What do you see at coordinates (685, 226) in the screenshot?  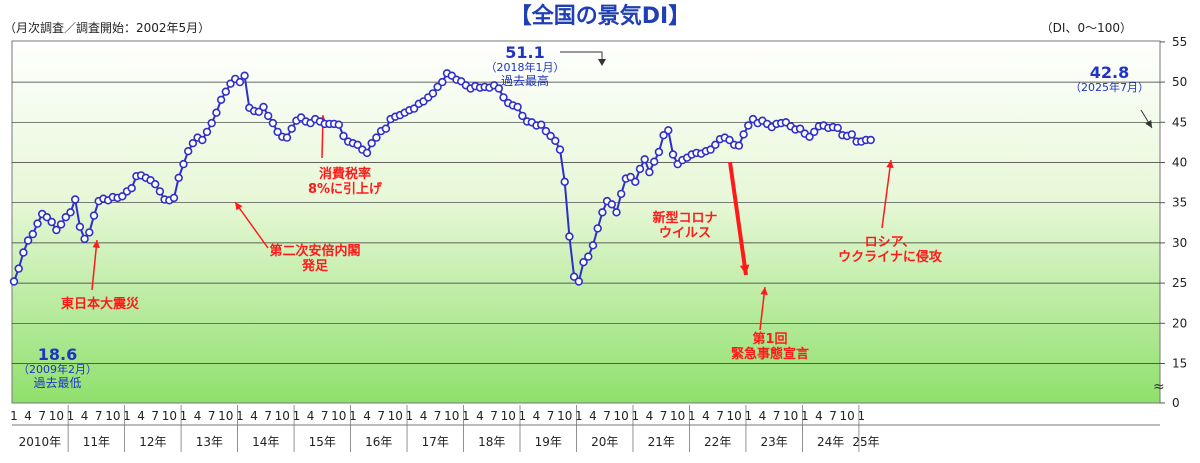 I see `annotation-covid: 新型コロナ ウイルス` at bounding box center [685, 226].